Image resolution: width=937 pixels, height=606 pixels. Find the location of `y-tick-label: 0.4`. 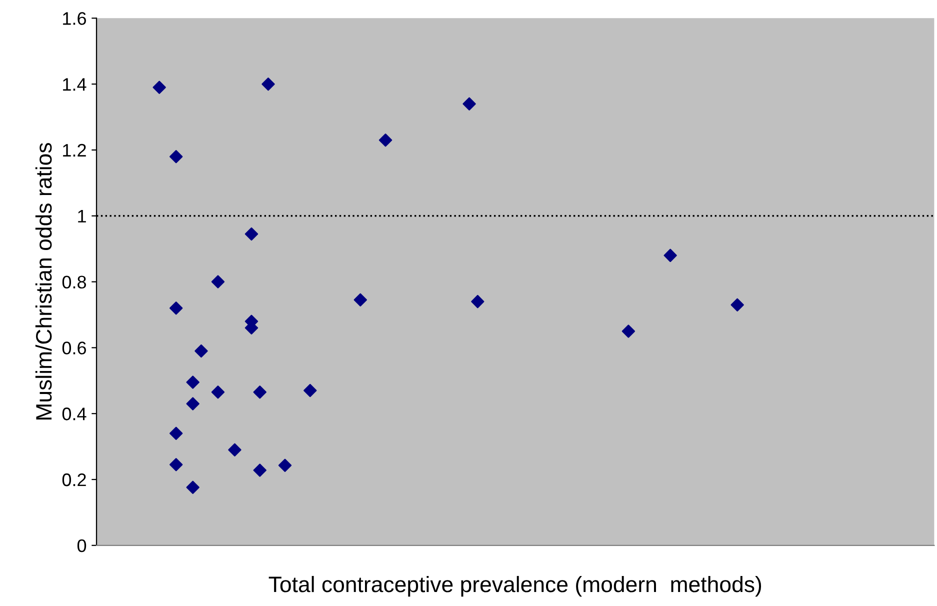

y-tick-label: 0.4 is located at coordinates (74, 414).